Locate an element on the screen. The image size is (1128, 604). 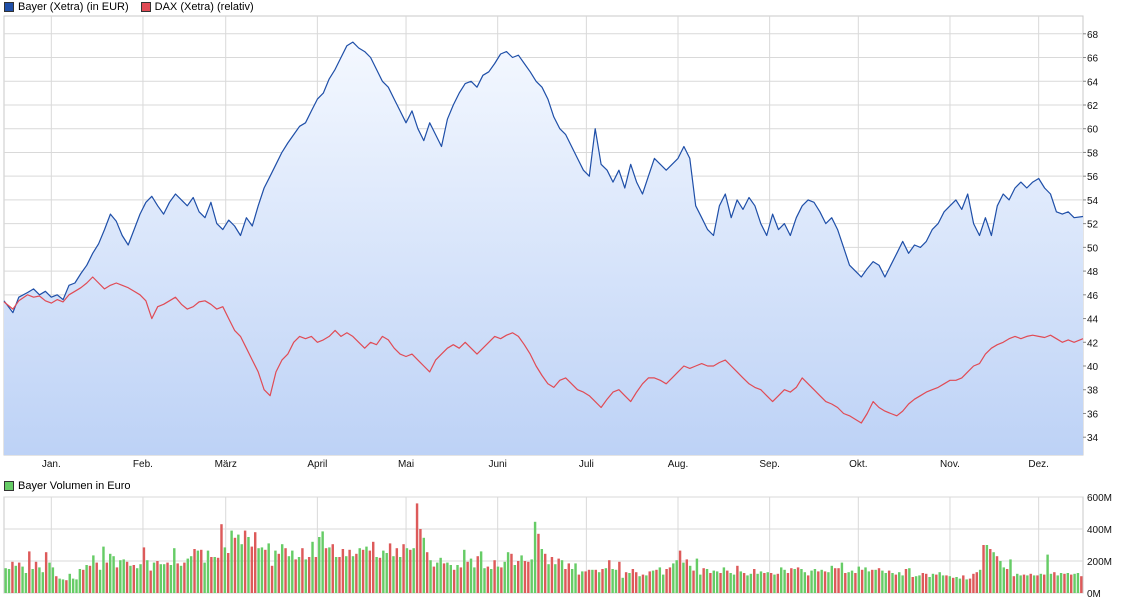
month-axis-label: Aug. is located at coordinates (678, 464).